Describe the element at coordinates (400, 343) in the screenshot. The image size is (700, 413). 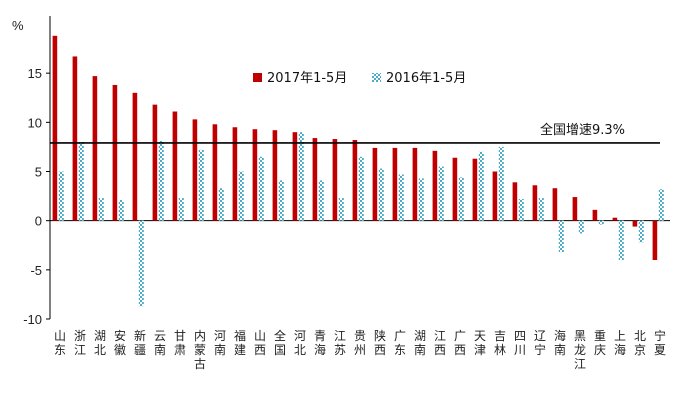
I see `category-label: 广东` at that location.